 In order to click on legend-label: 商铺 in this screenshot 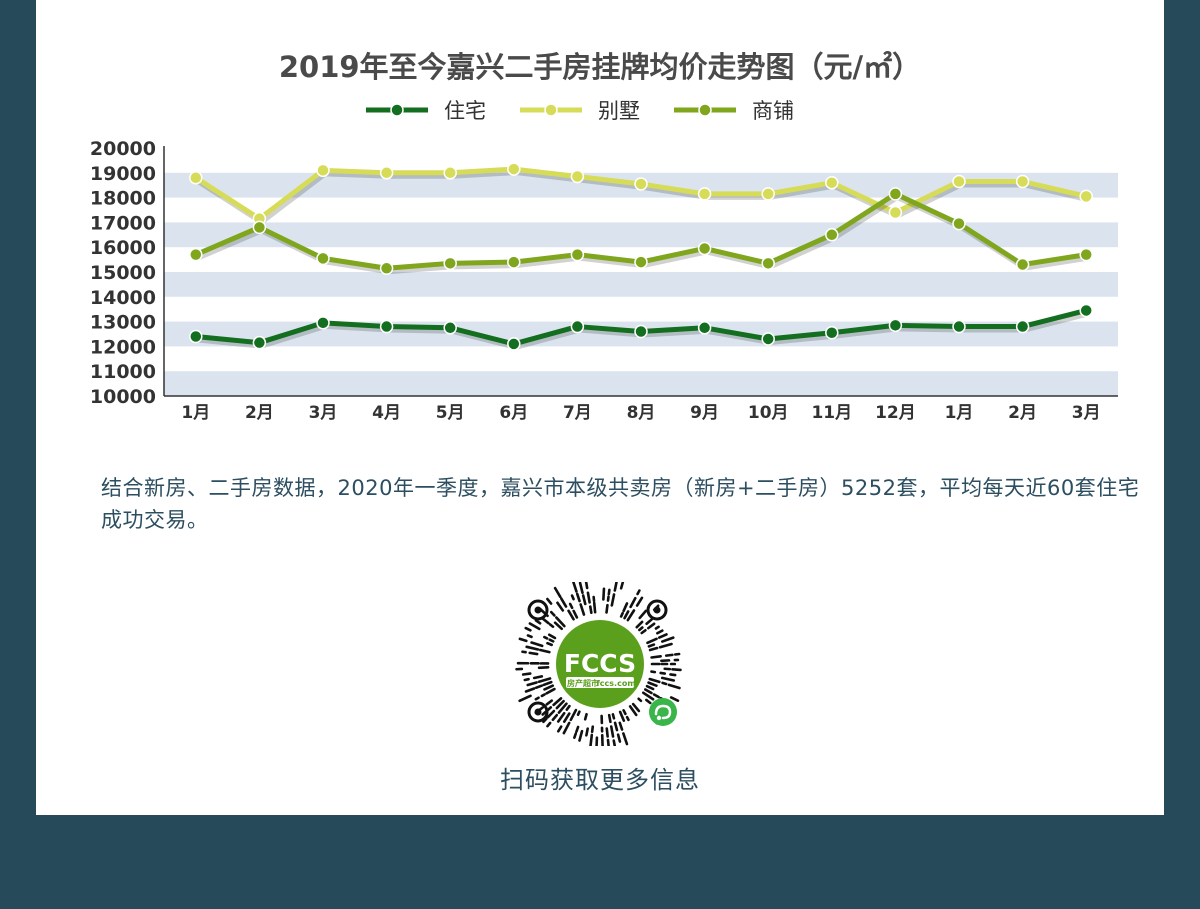, I will do `click(773, 111)`.